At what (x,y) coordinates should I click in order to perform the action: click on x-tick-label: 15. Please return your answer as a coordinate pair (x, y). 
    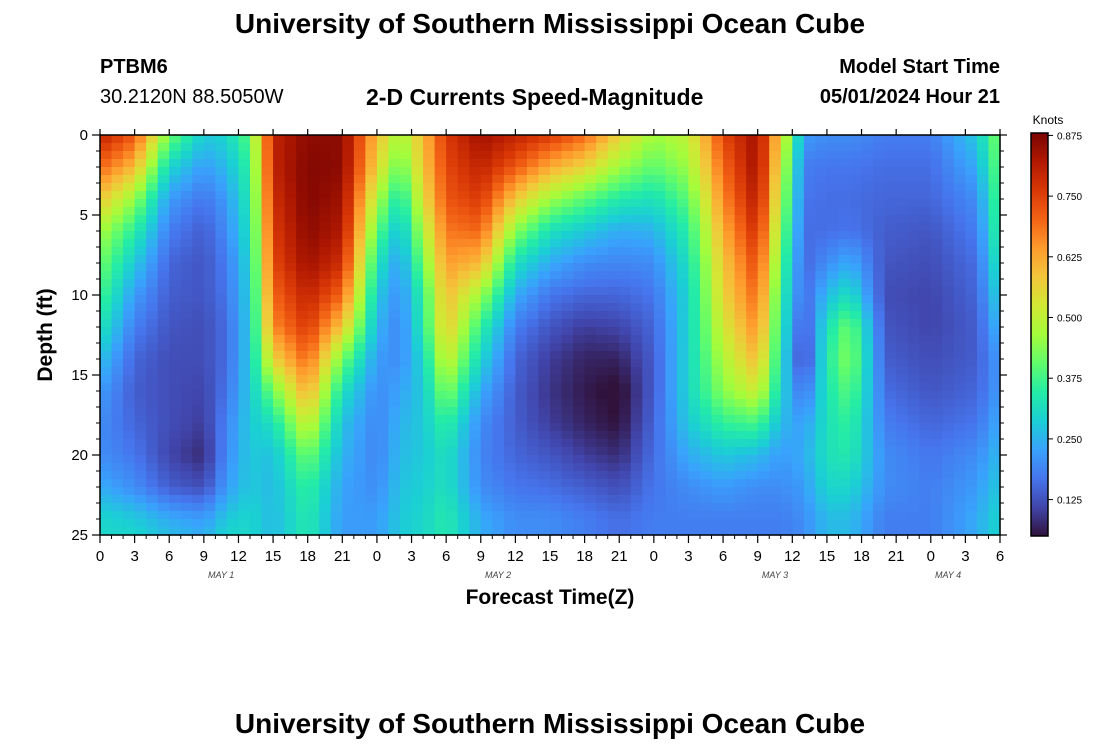
    Looking at the image, I should click on (827, 556).